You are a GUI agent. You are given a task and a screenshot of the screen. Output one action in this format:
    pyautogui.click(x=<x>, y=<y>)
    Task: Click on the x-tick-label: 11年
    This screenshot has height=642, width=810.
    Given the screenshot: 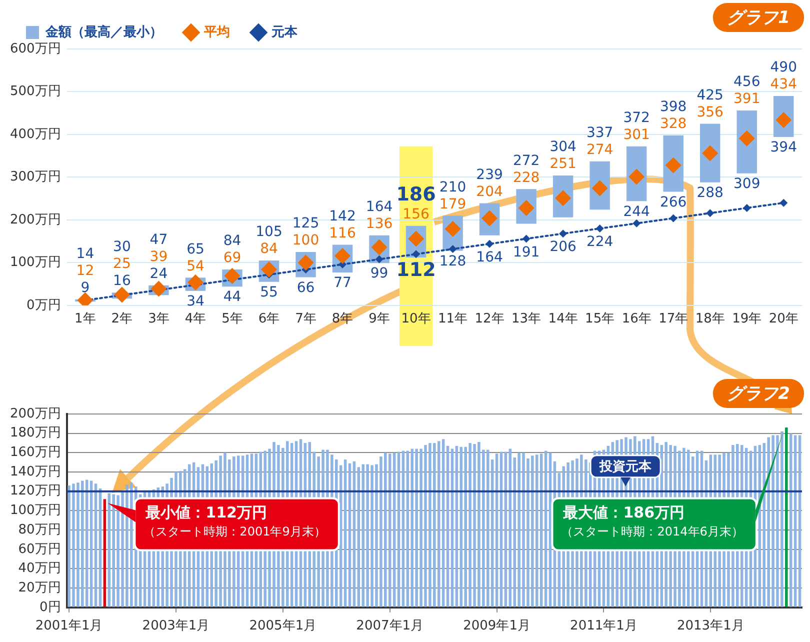 What is the action you would take?
    pyautogui.click(x=453, y=319)
    